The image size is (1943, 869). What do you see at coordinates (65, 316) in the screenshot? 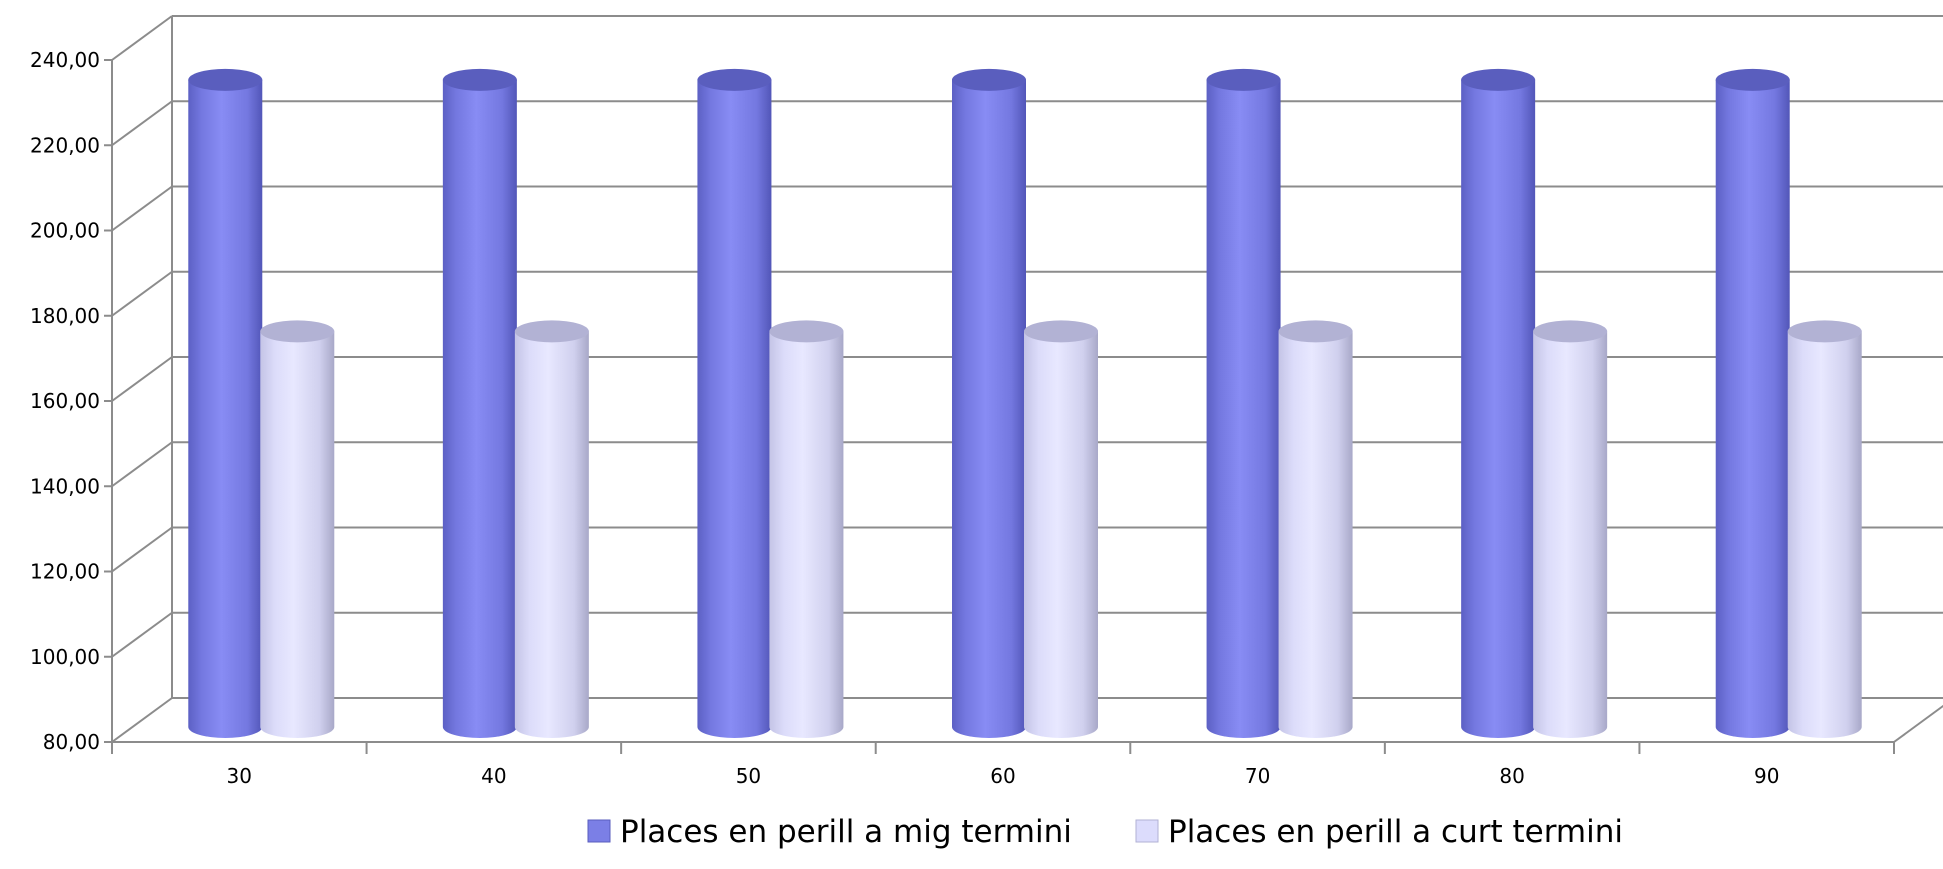
I see `y-tick-label: 180,00` at bounding box center [65, 316].